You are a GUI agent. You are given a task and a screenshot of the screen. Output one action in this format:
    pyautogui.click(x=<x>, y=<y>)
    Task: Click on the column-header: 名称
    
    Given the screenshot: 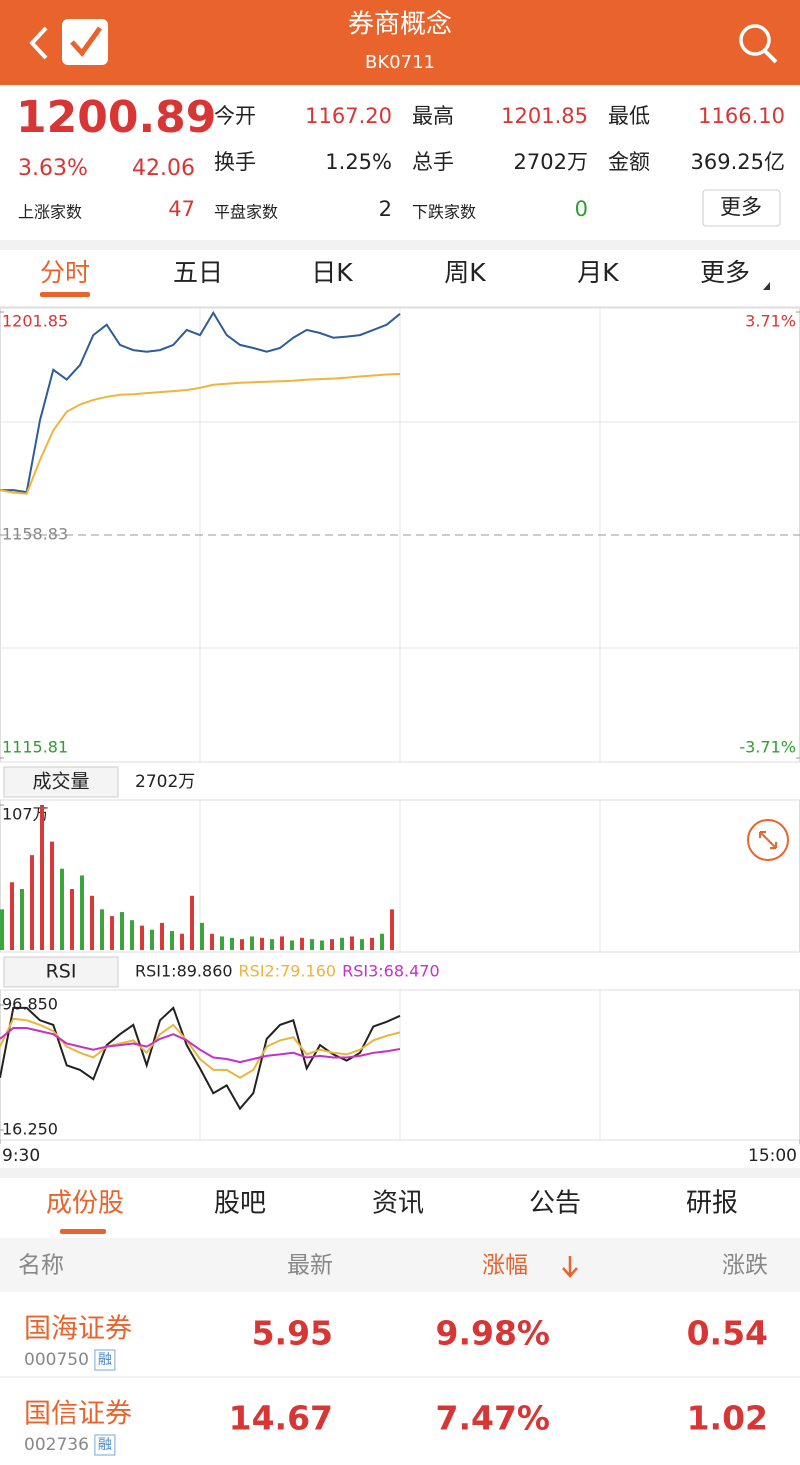 What is the action you would take?
    pyautogui.click(x=41, y=1266)
    